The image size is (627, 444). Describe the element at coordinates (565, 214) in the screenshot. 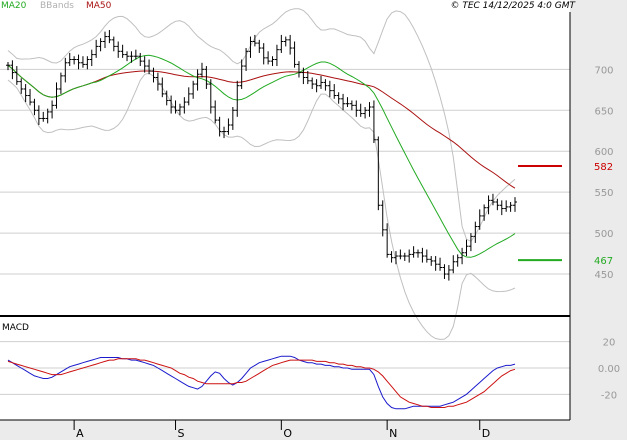

I see `price-annotations: 582 467` at that location.